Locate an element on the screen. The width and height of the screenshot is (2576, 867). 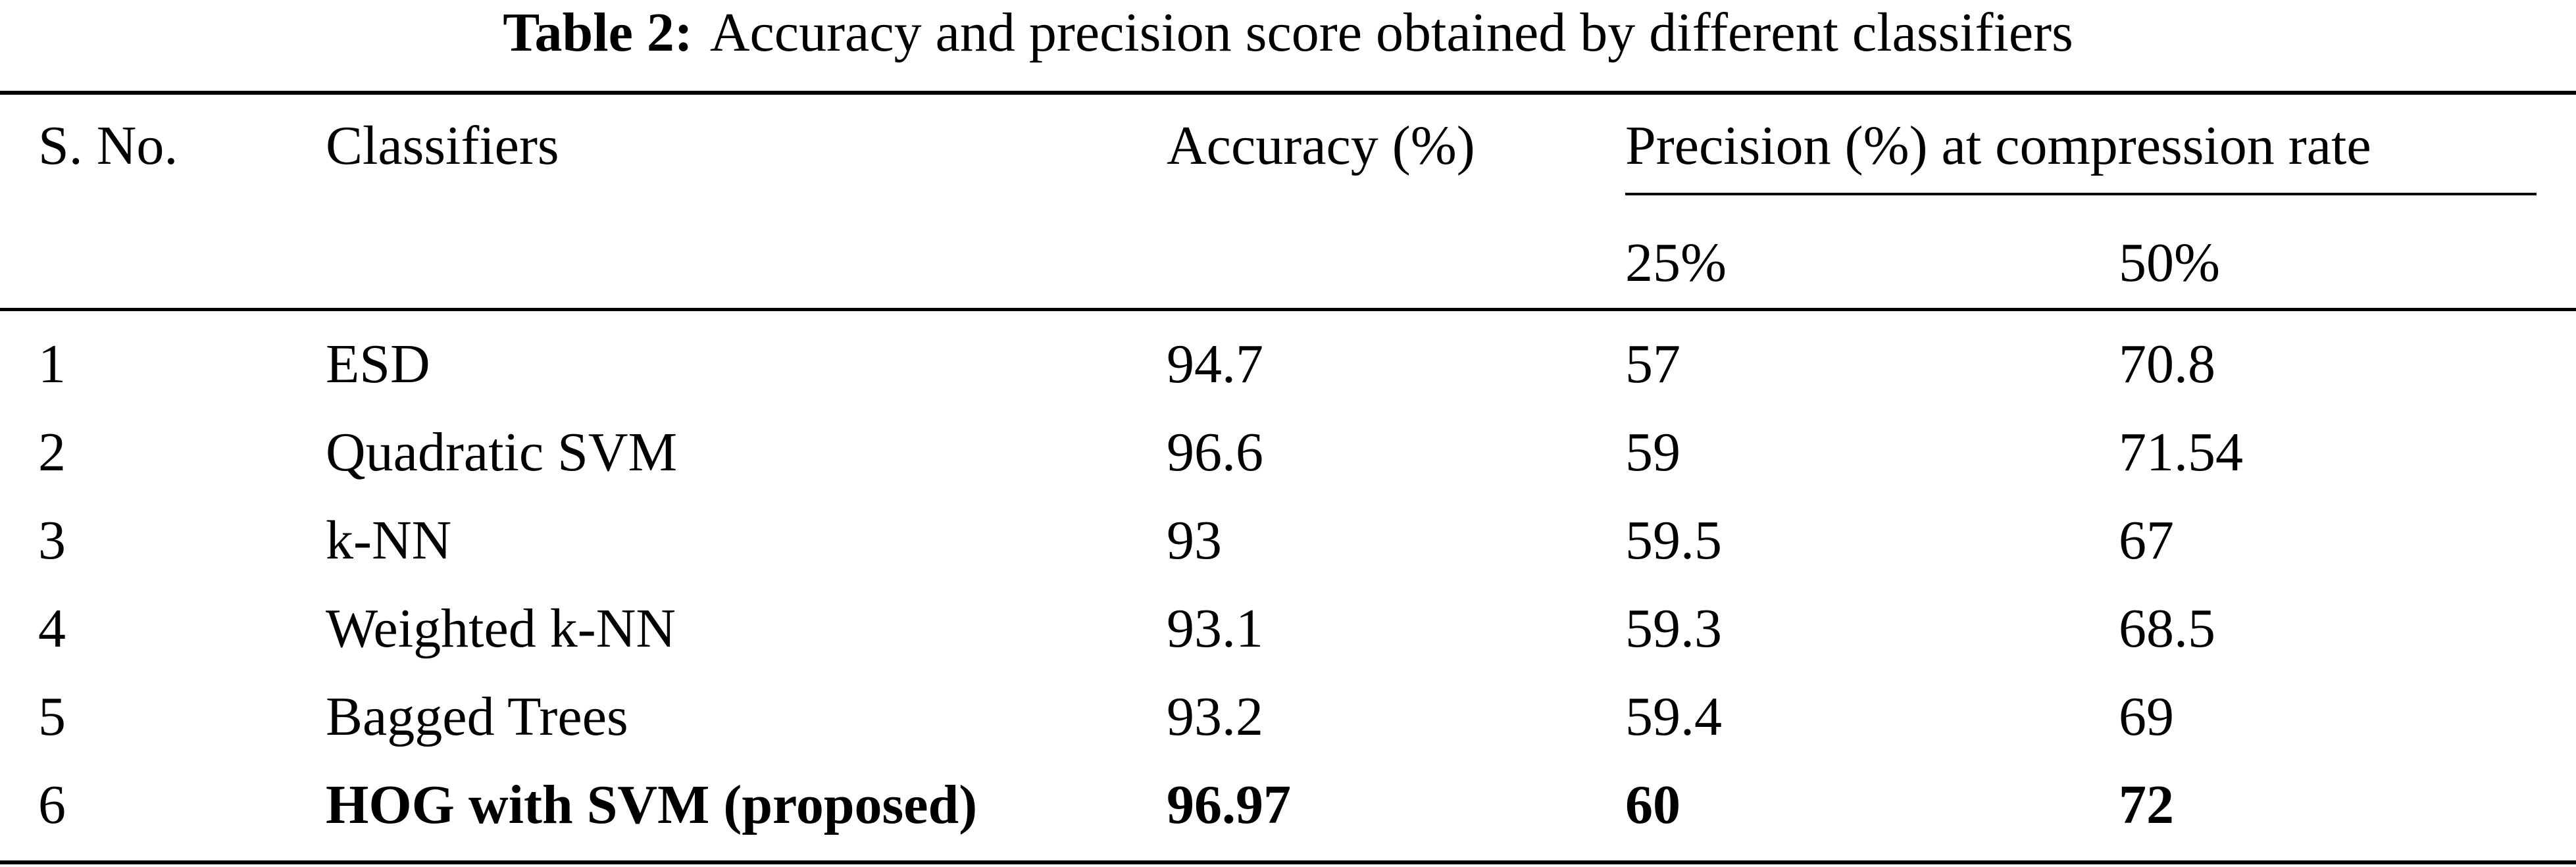
row-1-accuracy: 94.7 is located at coordinates (1215, 364).